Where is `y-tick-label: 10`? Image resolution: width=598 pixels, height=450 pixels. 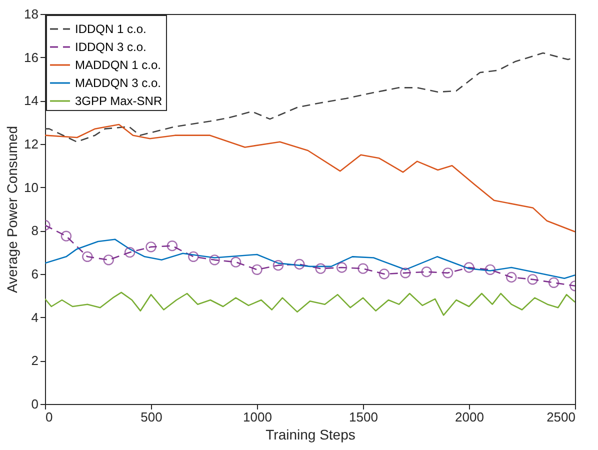 y-tick-label: 10 is located at coordinates (31, 187).